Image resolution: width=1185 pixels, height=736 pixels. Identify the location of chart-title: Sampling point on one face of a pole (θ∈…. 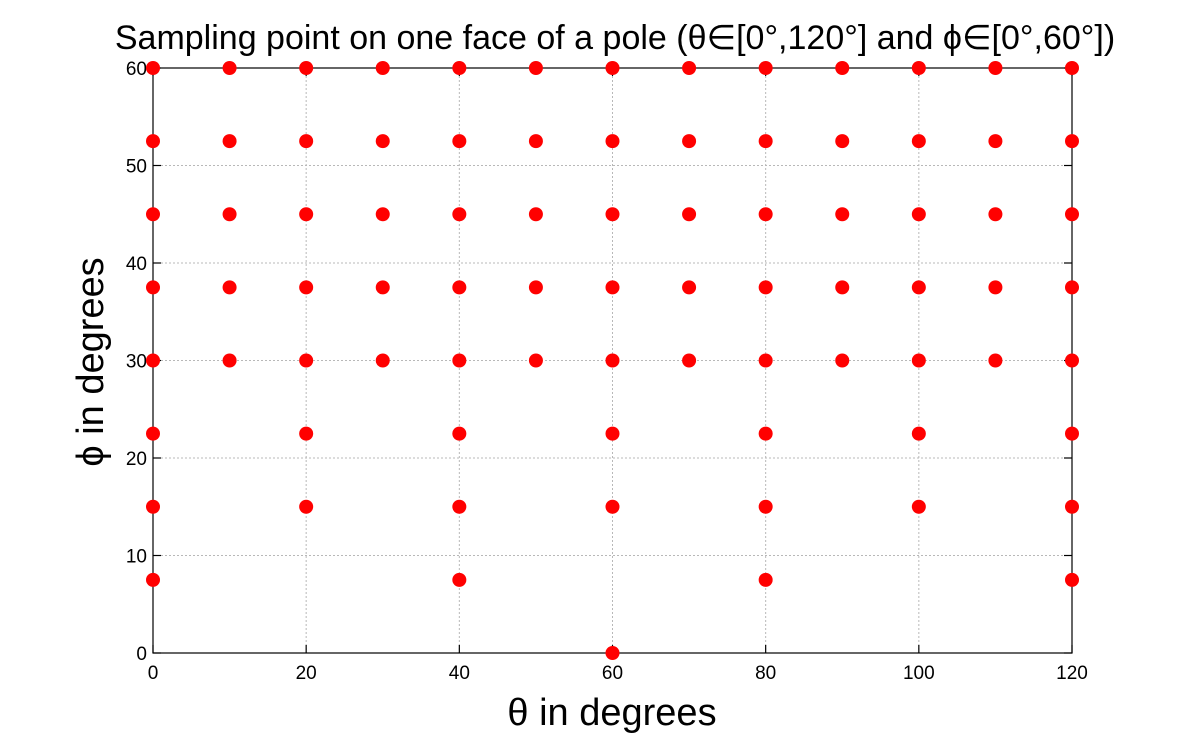
(615, 38).